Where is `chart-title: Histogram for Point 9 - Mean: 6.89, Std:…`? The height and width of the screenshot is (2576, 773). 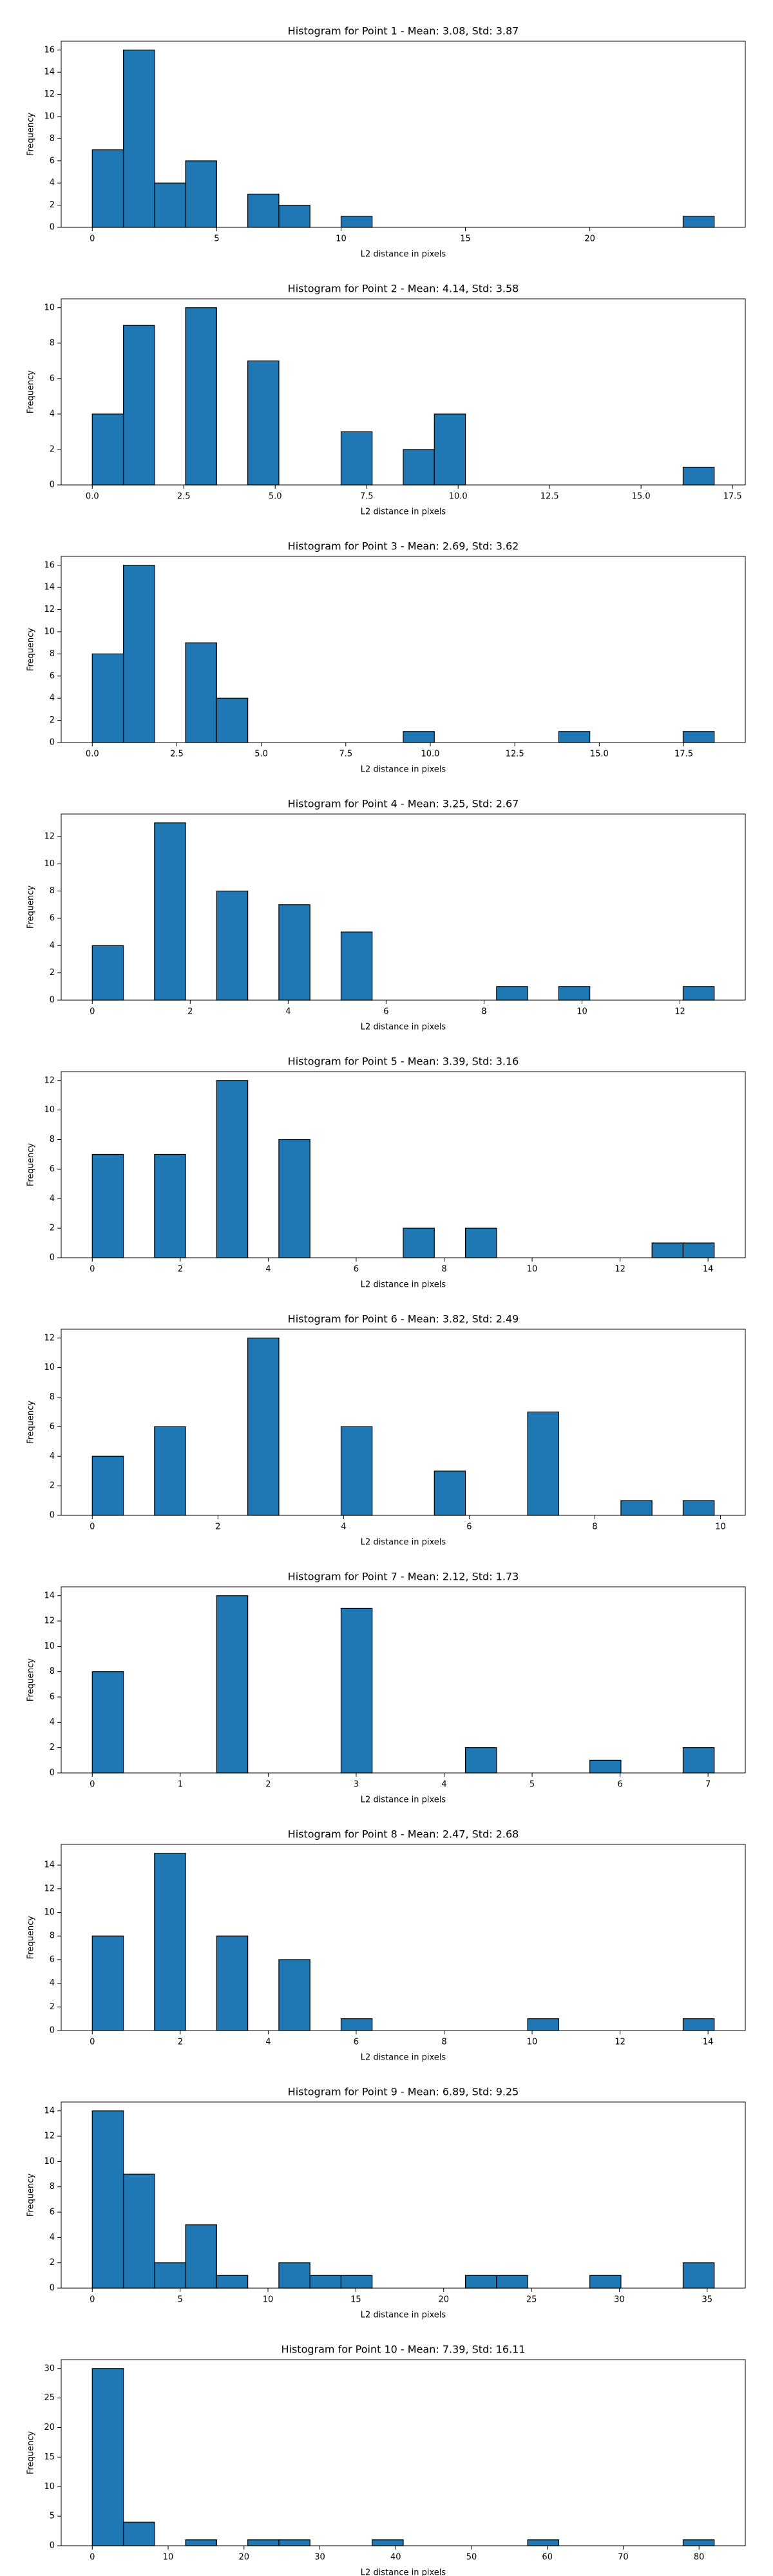
chart-title: Histogram for Point 9 - Mean: 6.89, Std:… is located at coordinates (403, 2092).